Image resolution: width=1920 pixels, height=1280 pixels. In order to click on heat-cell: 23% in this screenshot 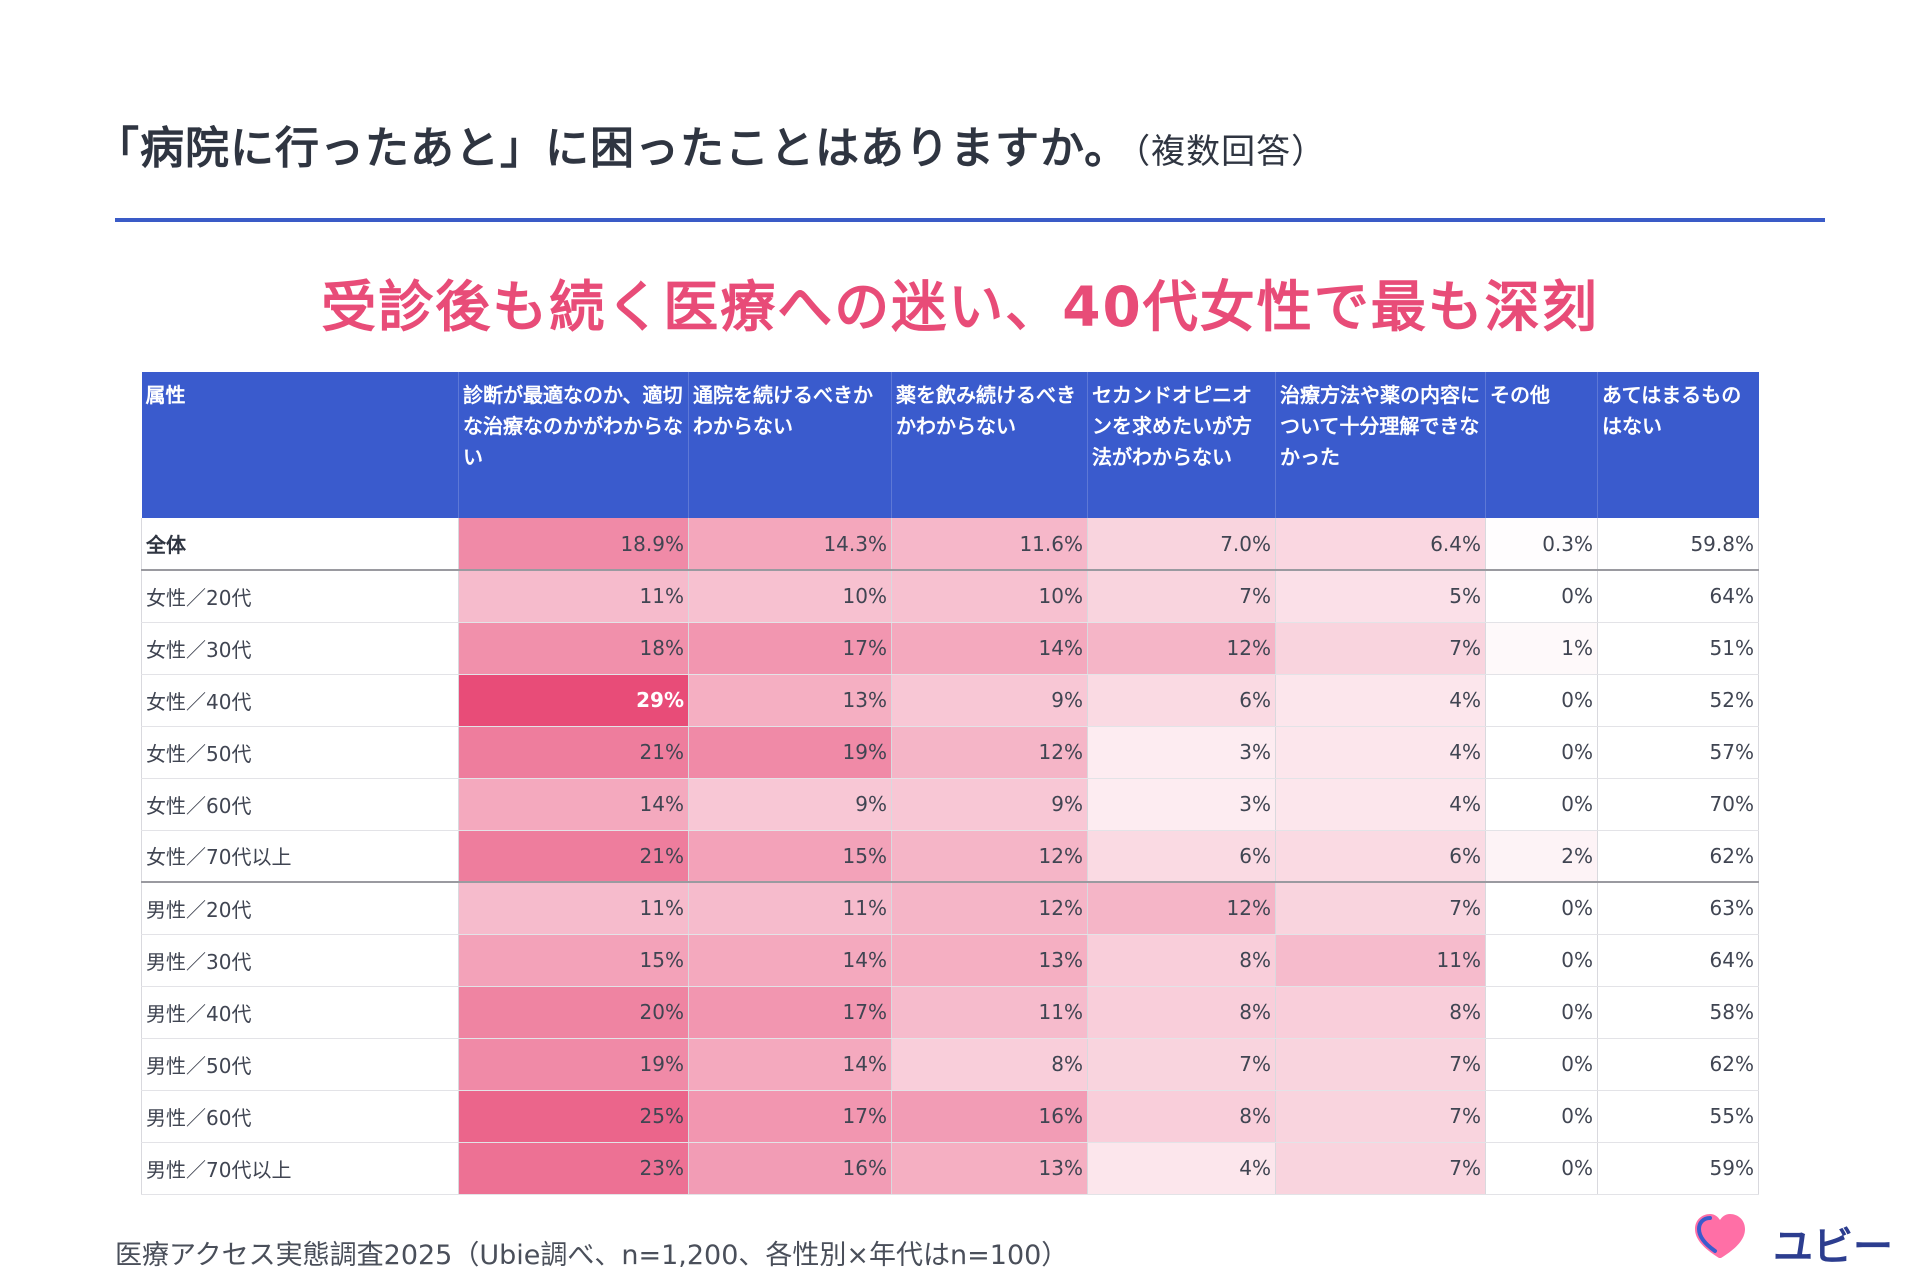, I will do `click(573, 1168)`.